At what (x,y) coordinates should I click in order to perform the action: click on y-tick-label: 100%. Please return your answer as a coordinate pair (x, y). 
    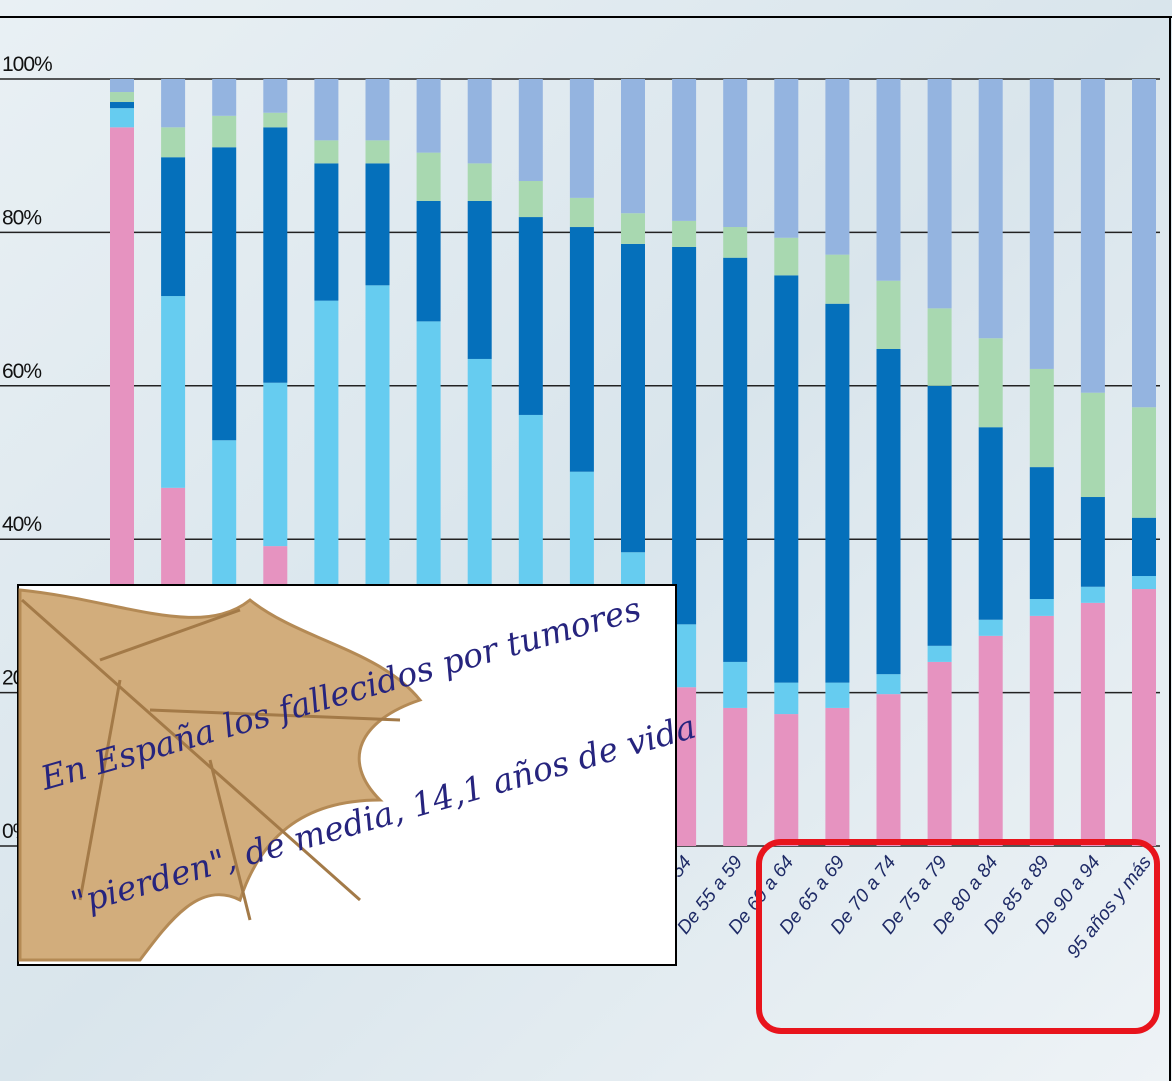
    Looking at the image, I should click on (27, 64).